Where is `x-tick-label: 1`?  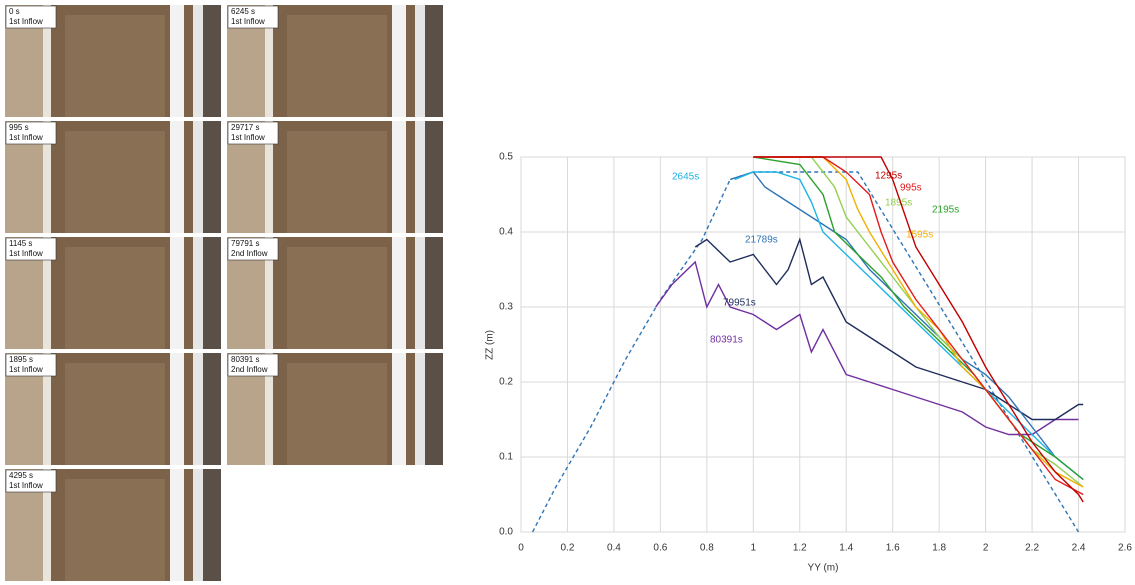 x-tick-label: 1 is located at coordinates (754, 548).